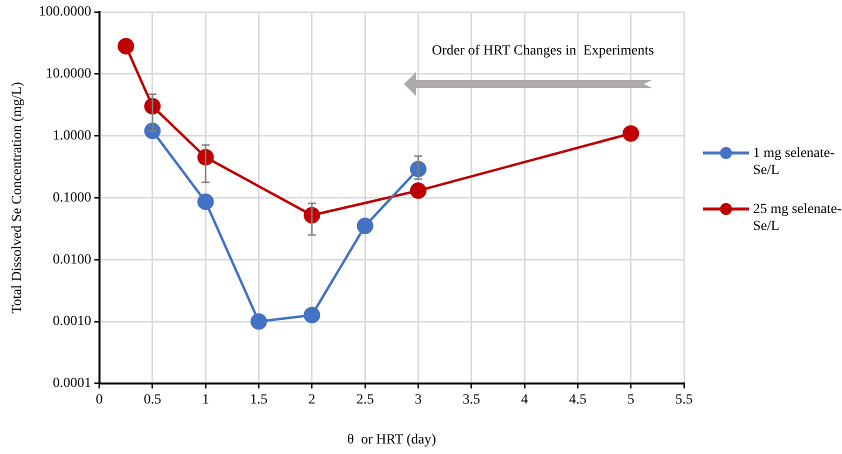 Image resolution: width=842 pixels, height=454 pixels. What do you see at coordinates (72, 198) in the screenshot?
I see `y-tick-label: 0.1000` at bounding box center [72, 198].